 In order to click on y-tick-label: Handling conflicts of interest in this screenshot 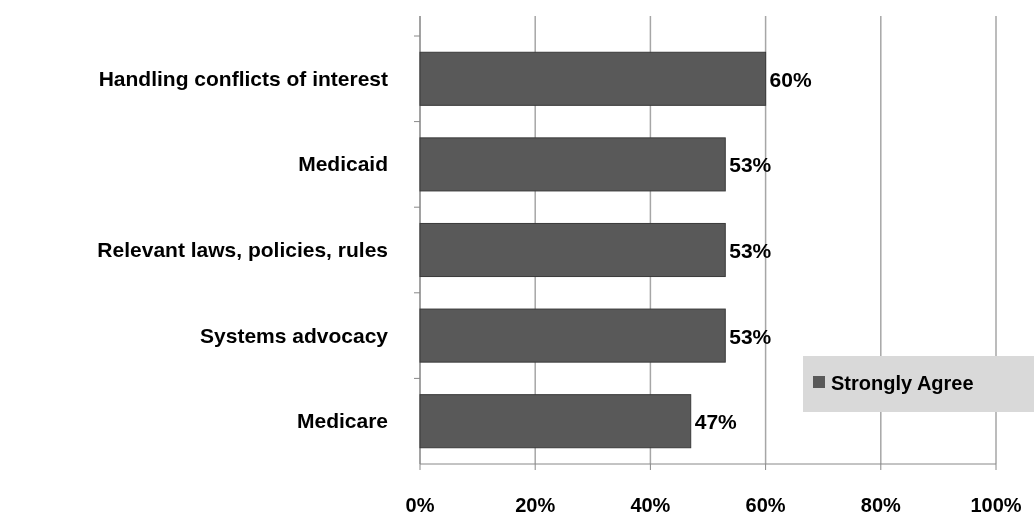, I will do `click(243, 78)`.